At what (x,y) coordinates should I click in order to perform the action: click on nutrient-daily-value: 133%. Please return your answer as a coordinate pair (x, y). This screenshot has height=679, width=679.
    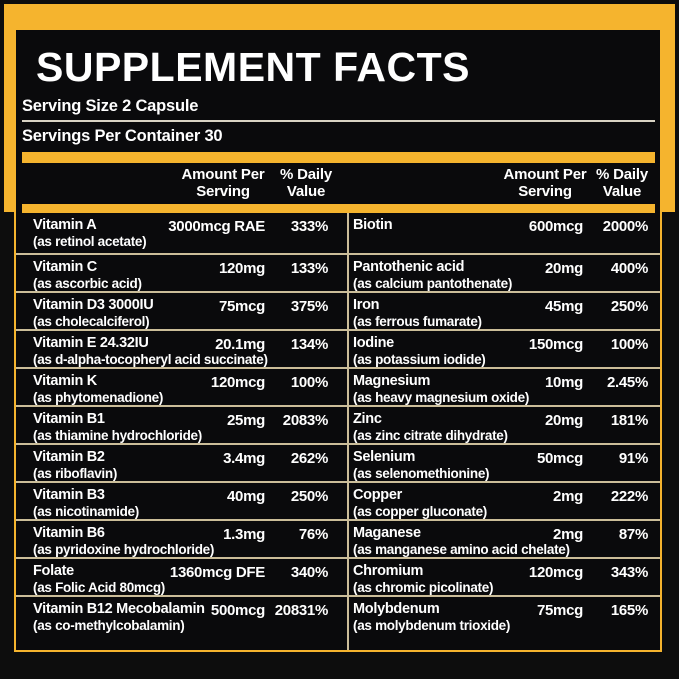
    Looking at the image, I should click on (309, 268).